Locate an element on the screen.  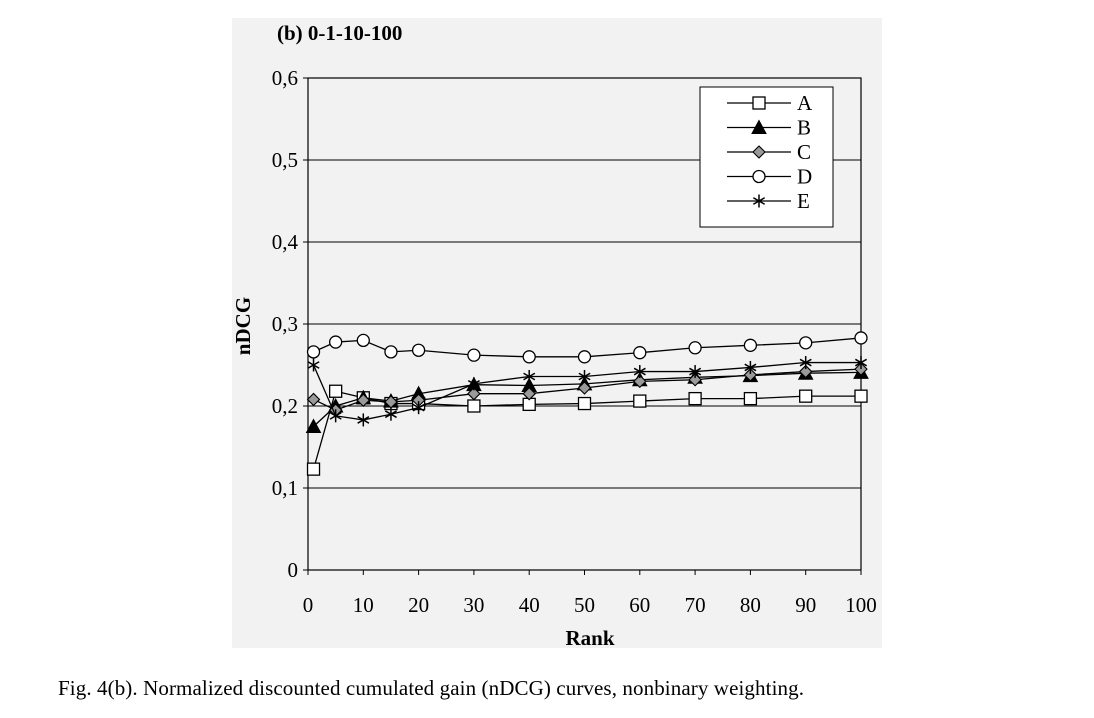
x-tick-label: 80 is located at coordinates (750, 605).